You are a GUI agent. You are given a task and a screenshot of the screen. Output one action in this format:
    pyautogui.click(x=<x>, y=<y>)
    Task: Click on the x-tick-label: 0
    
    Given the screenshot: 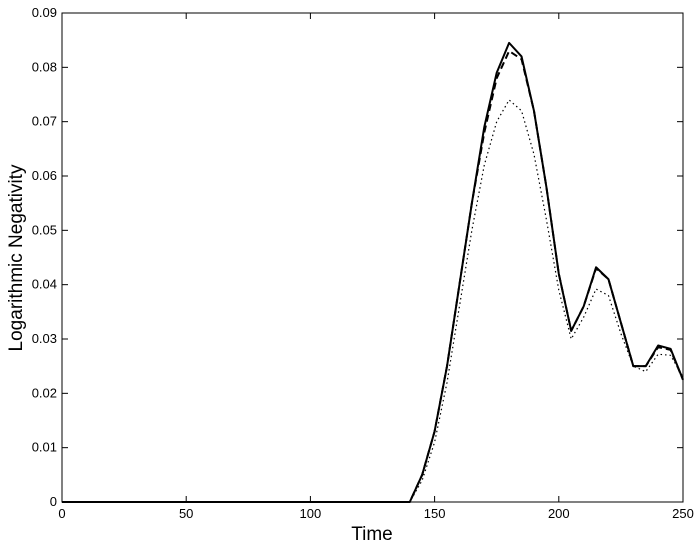 What is the action you would take?
    pyautogui.click(x=61, y=513)
    